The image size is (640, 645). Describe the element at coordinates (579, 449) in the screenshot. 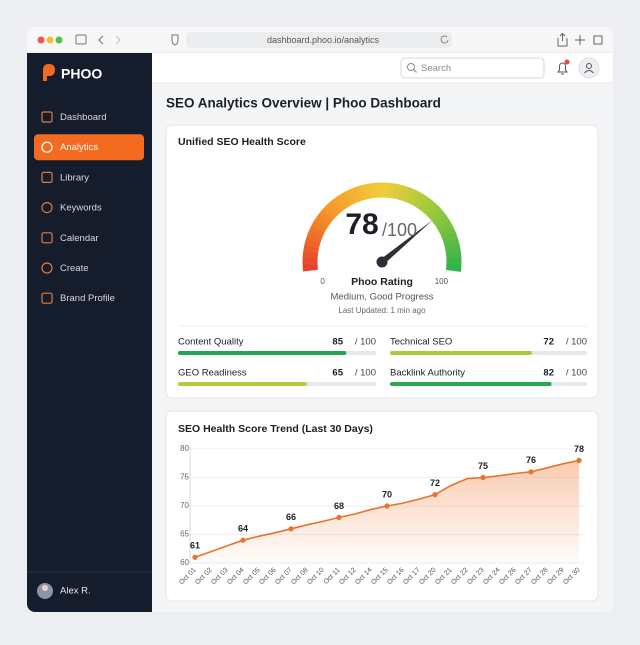

I see `data-label: 78` at that location.